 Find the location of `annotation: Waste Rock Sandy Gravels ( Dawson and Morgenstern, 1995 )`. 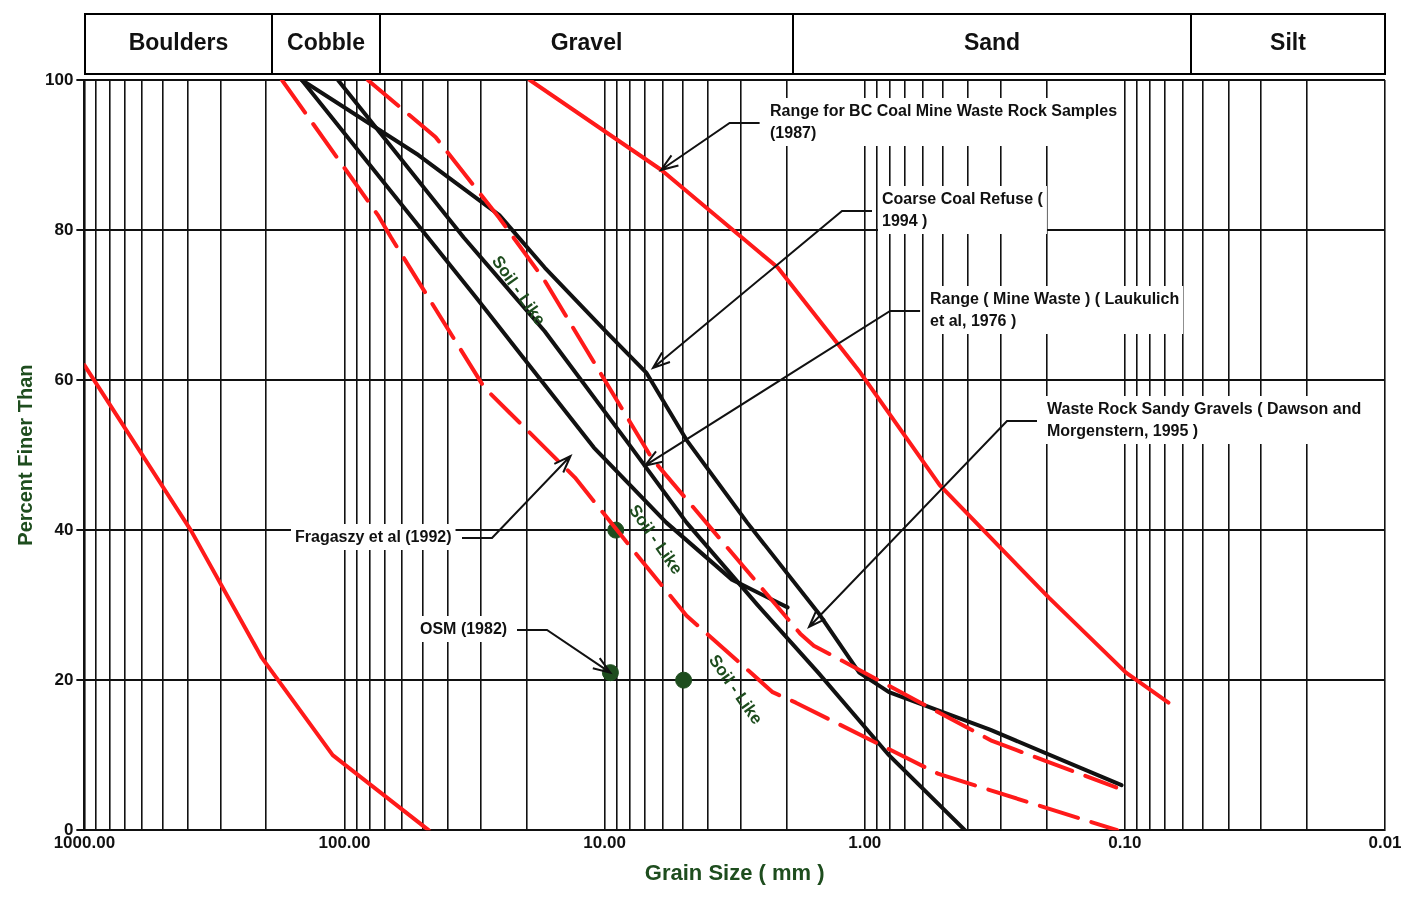

annotation: Waste Rock Sandy Gravels ( Dawson and Morgenstern, 1995 ) is located at coordinates (1204, 420).